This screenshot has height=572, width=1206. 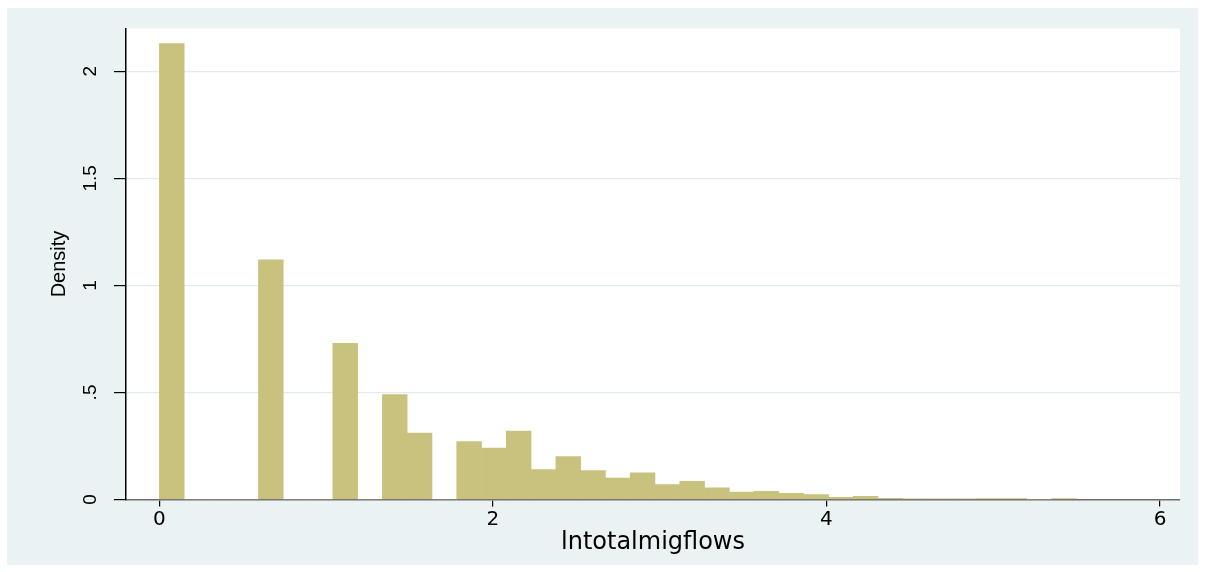 I want to click on x-tick-label: 6, so click(x=1160, y=517).